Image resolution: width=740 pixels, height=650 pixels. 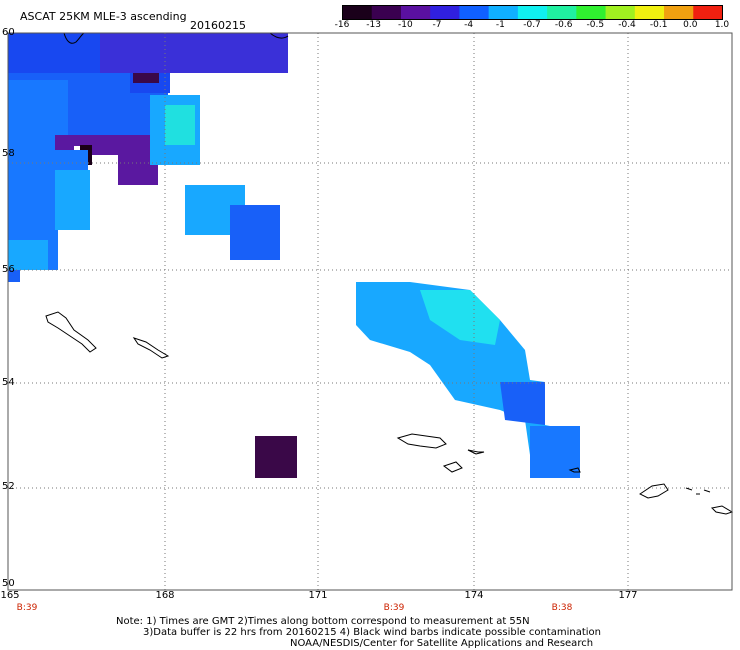 I want to click on colorbar-label: 1.0, so click(x=722, y=25).